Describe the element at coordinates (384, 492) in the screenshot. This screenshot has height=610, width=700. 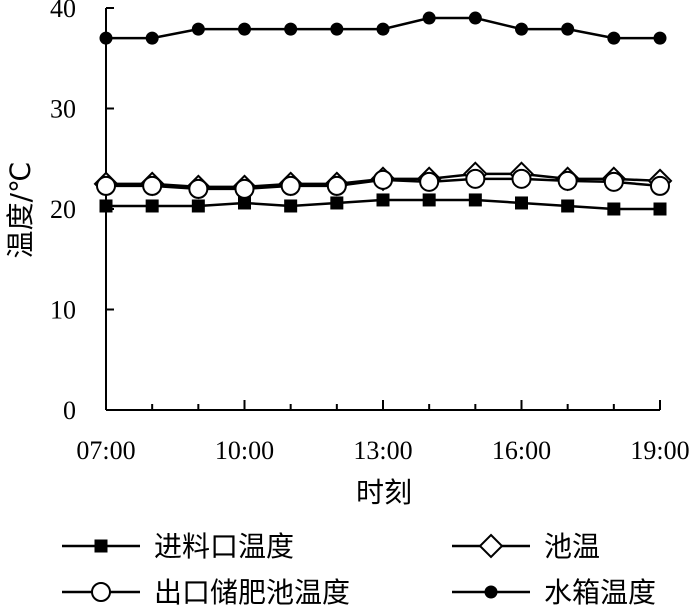
I see `x-axis-title: 时刻` at that location.